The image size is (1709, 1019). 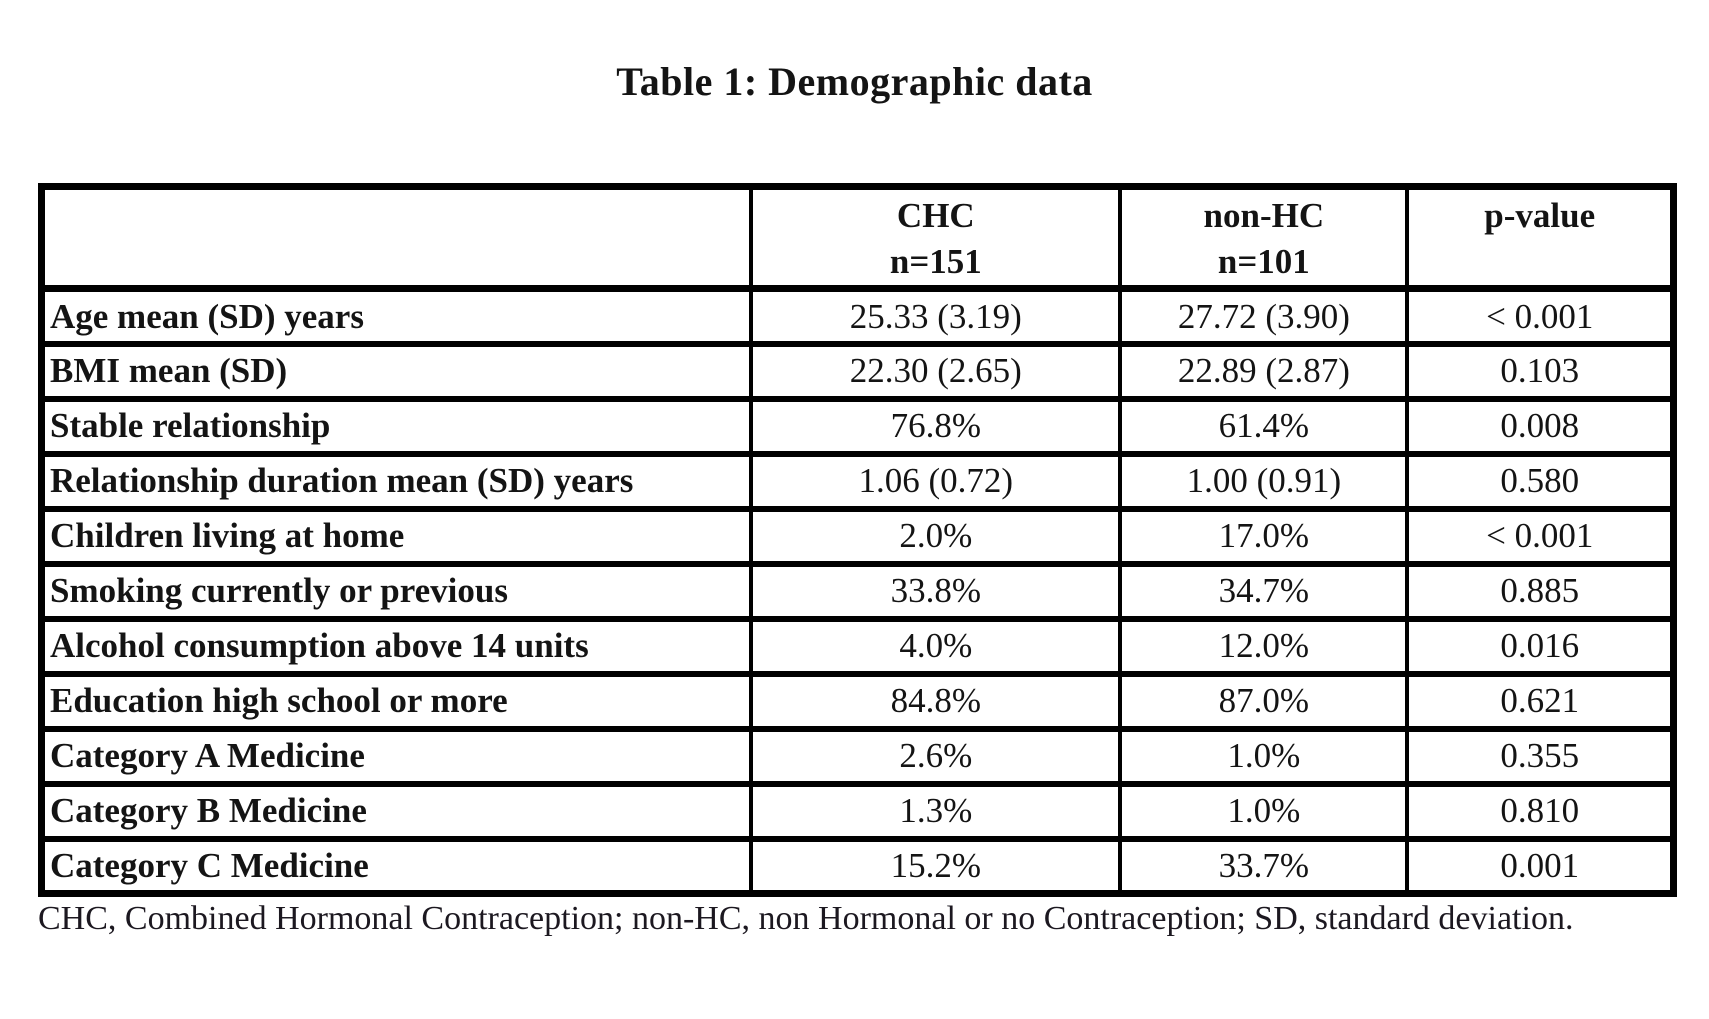 I want to click on p-value: 0.001, so click(x=1540, y=866).